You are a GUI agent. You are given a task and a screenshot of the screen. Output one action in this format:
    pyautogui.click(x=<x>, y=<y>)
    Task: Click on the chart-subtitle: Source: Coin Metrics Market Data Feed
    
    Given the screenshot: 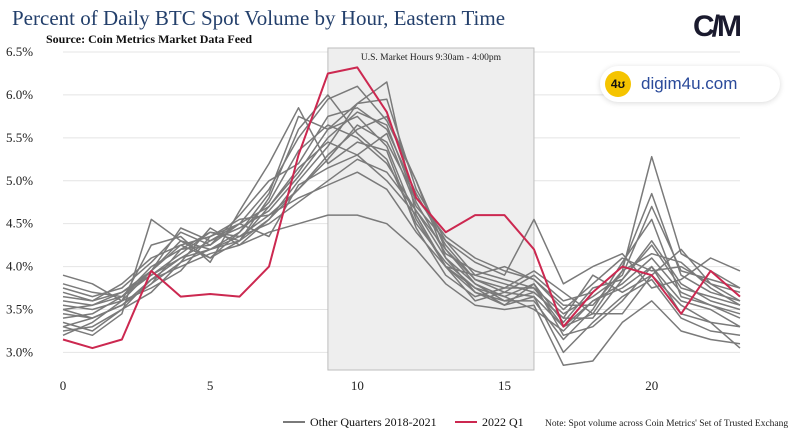 What is the action you would take?
    pyautogui.click(x=149, y=39)
    